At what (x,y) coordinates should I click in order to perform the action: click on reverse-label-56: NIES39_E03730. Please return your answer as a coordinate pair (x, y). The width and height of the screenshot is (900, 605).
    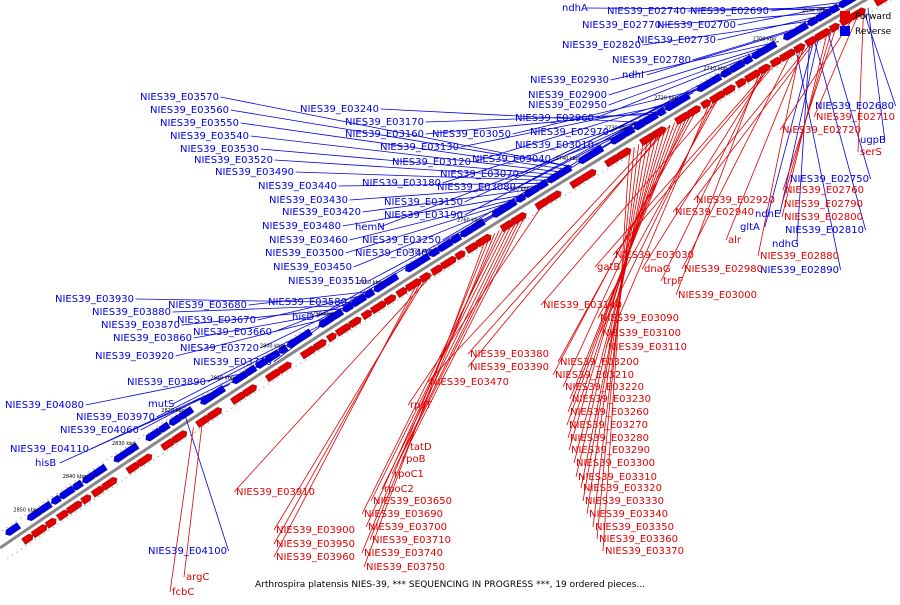
    Looking at the image, I should click on (232, 362).